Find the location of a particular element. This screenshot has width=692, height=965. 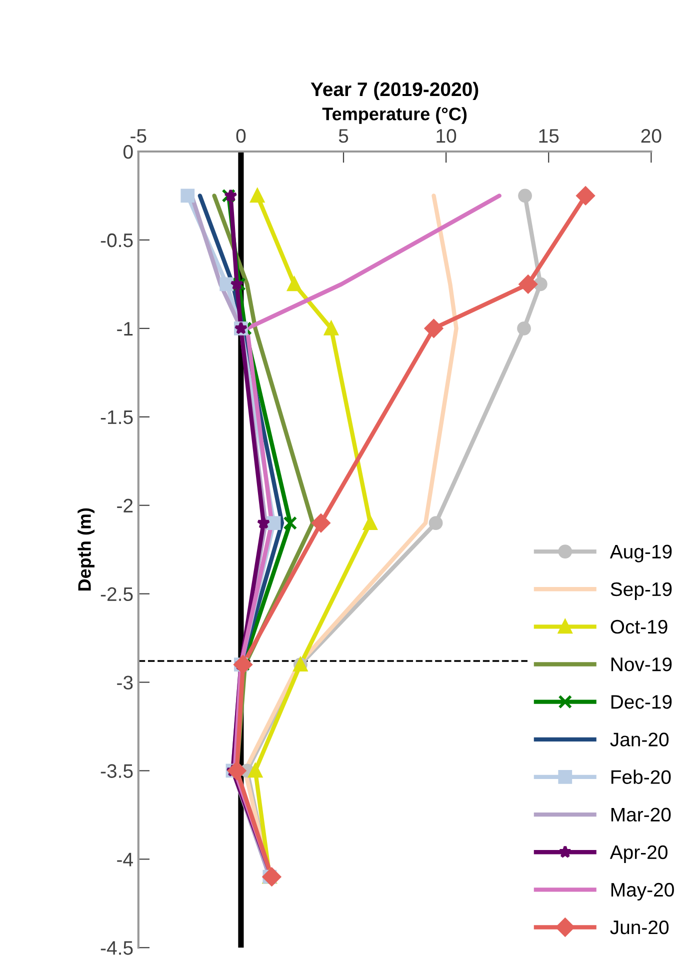

legend-label: Jun-20 is located at coordinates (639, 927).